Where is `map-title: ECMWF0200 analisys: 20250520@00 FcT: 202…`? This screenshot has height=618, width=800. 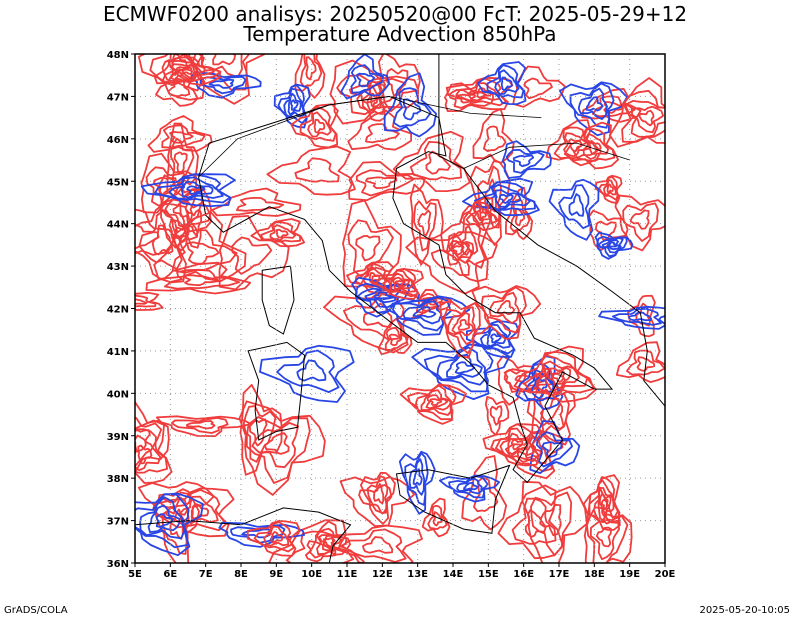 map-title: ECMWF0200 analisys: 20250520@00 FcT: 202… is located at coordinates (395, 14).